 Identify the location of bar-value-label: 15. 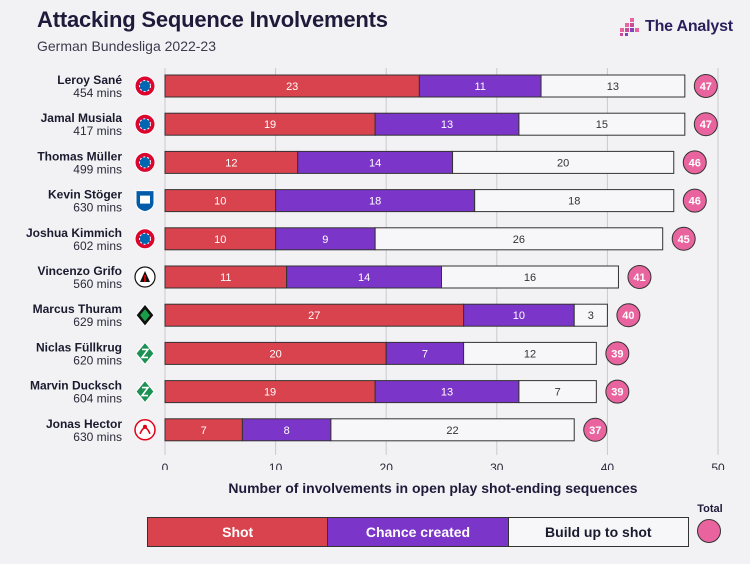
(602, 125).